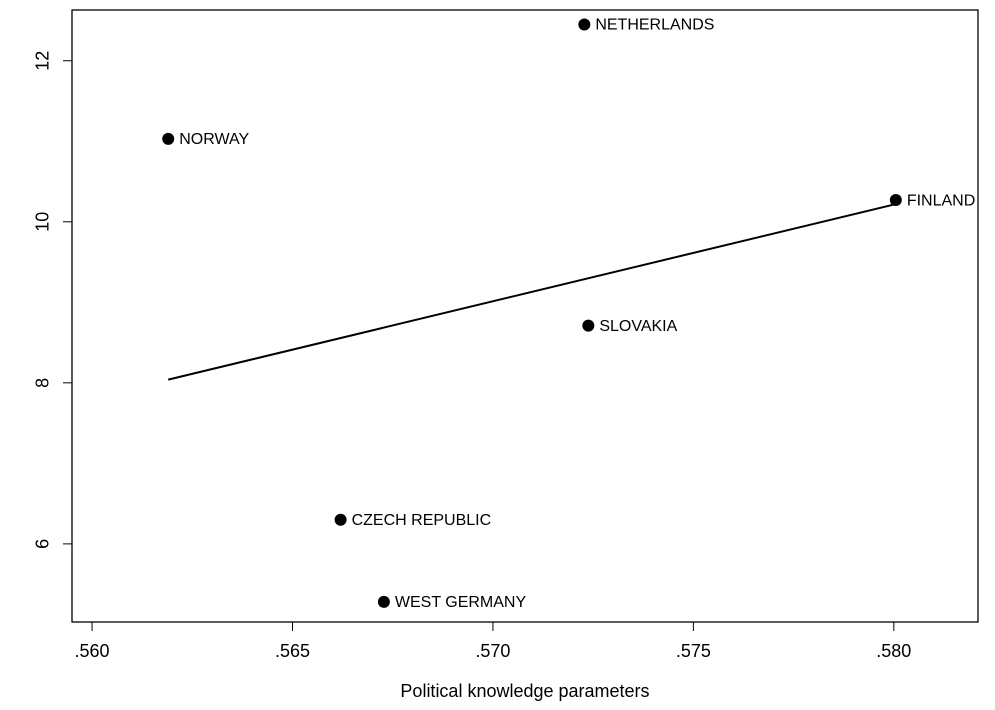 This screenshot has width=995, height=710. Describe the element at coordinates (214, 139) in the screenshot. I see `point-label: NORWAY` at that location.